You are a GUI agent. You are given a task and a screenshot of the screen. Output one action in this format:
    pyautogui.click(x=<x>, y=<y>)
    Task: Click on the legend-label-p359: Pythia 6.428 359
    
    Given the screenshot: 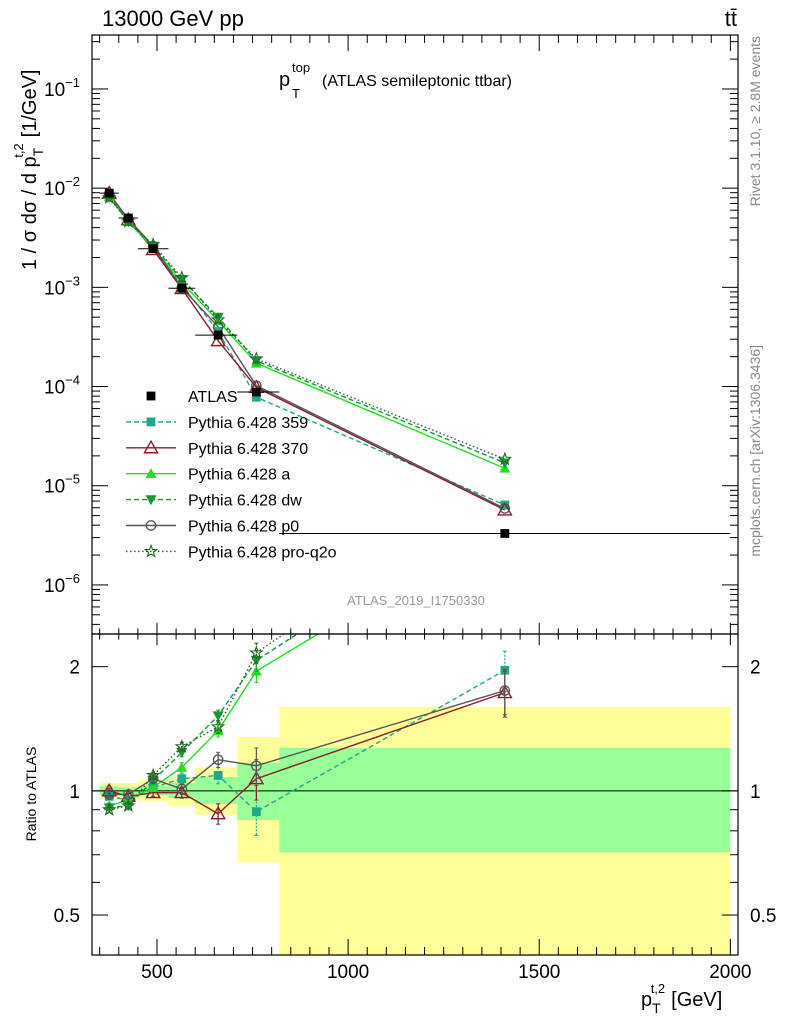 What is the action you would take?
    pyautogui.click(x=248, y=423)
    